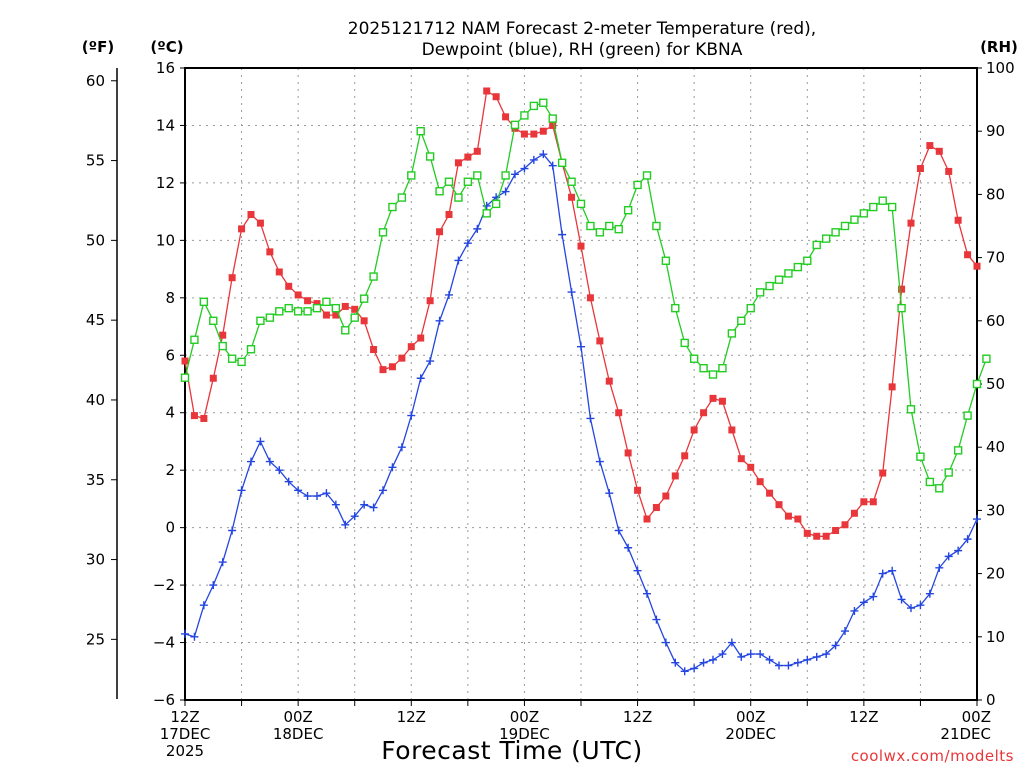 The height and width of the screenshot is (768, 1024). What do you see at coordinates (298, 734) in the screenshot?
I see `x-tick-label: 18DEC` at bounding box center [298, 734].